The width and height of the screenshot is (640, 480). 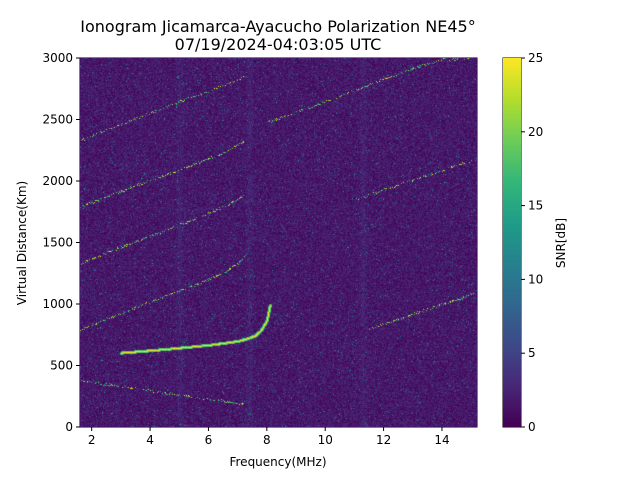 I want to click on colorbar-tick-label: 5, so click(x=532, y=353).